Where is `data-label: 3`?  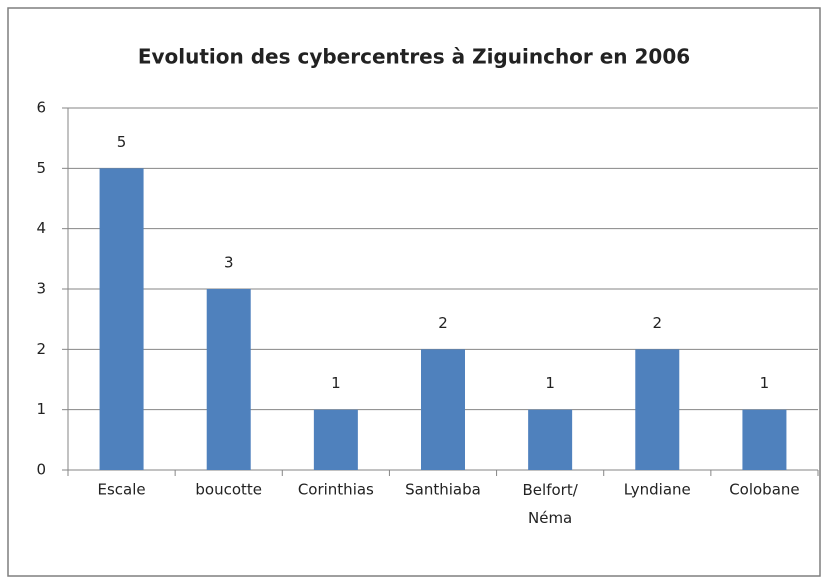 data-label: 3 is located at coordinates (229, 263).